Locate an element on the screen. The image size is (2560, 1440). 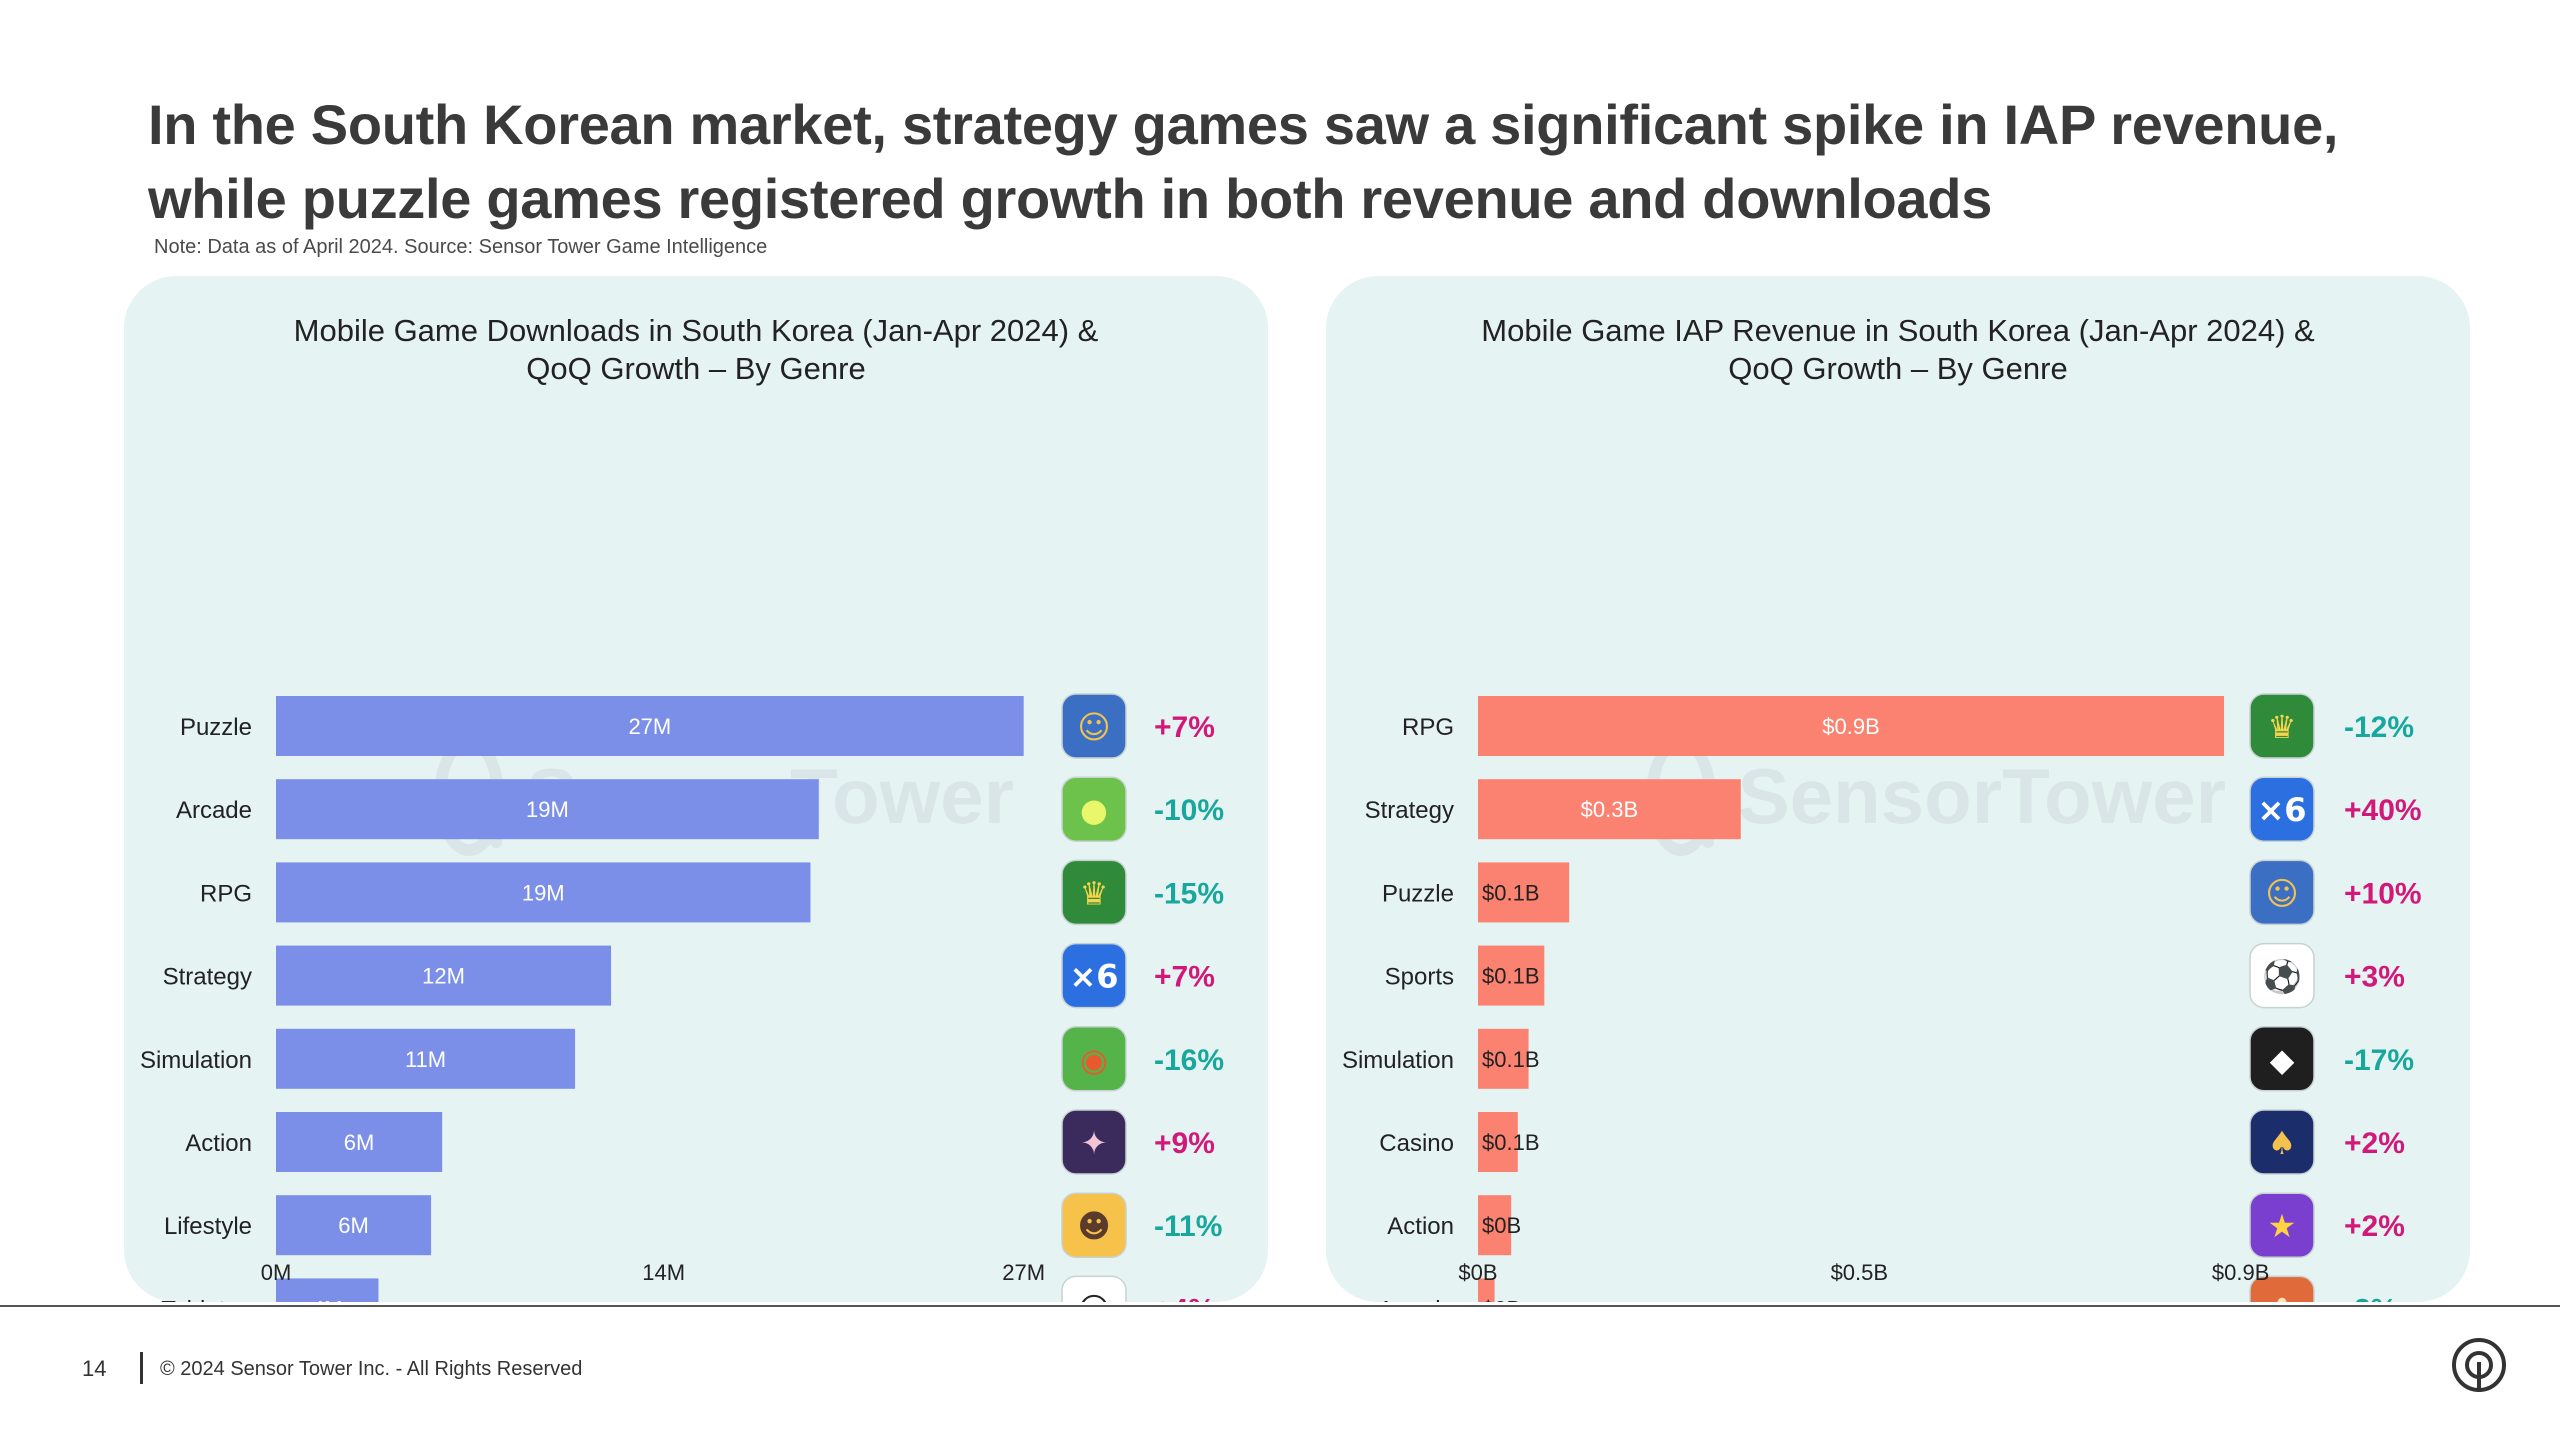
growth-label: -16% is located at coordinates (1189, 1060).